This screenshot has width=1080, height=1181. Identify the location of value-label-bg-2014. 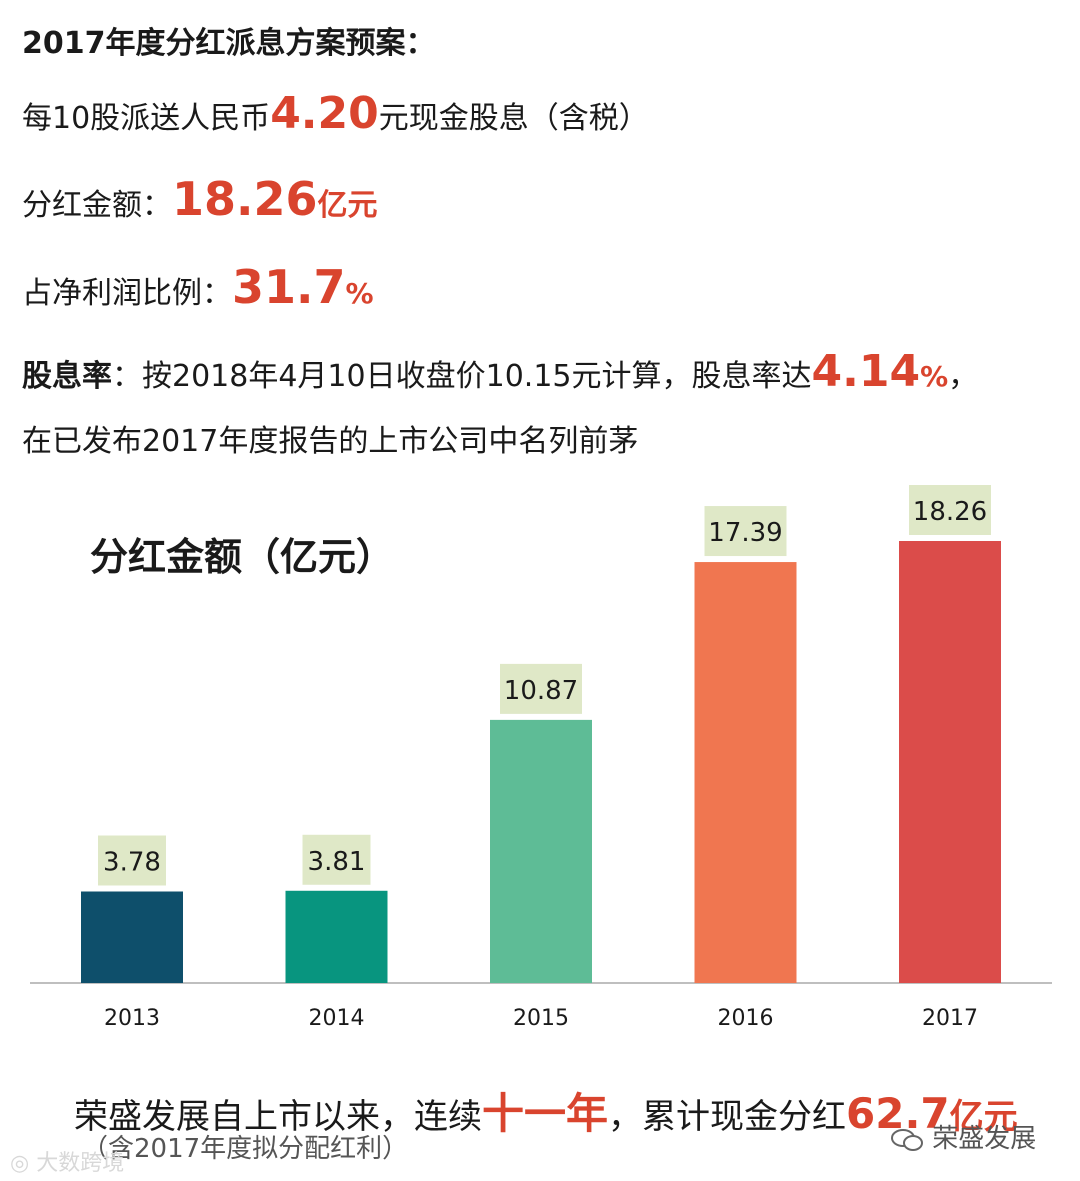
(336, 859).